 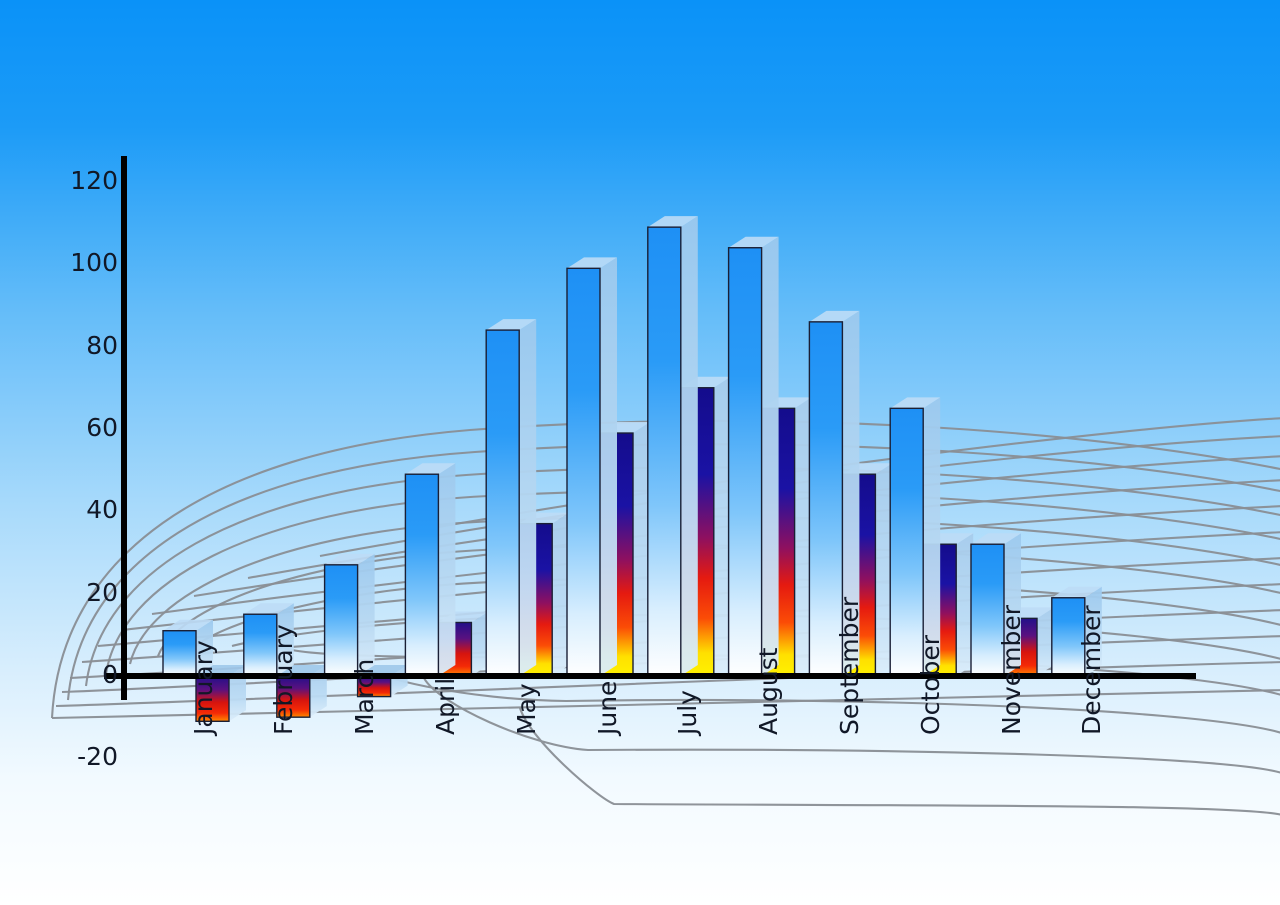 I want to click on x-tick-label-march: March, so click(x=365, y=696).